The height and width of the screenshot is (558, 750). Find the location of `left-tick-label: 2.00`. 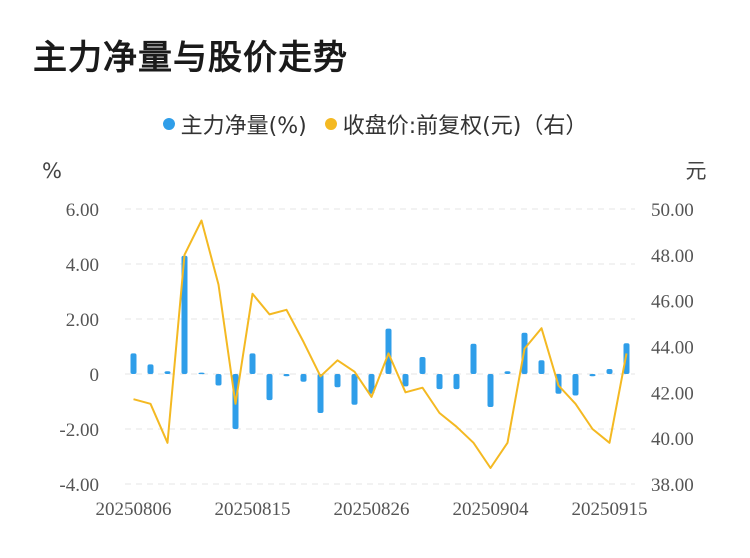

left-tick-label: 2.00 is located at coordinates (82, 320).